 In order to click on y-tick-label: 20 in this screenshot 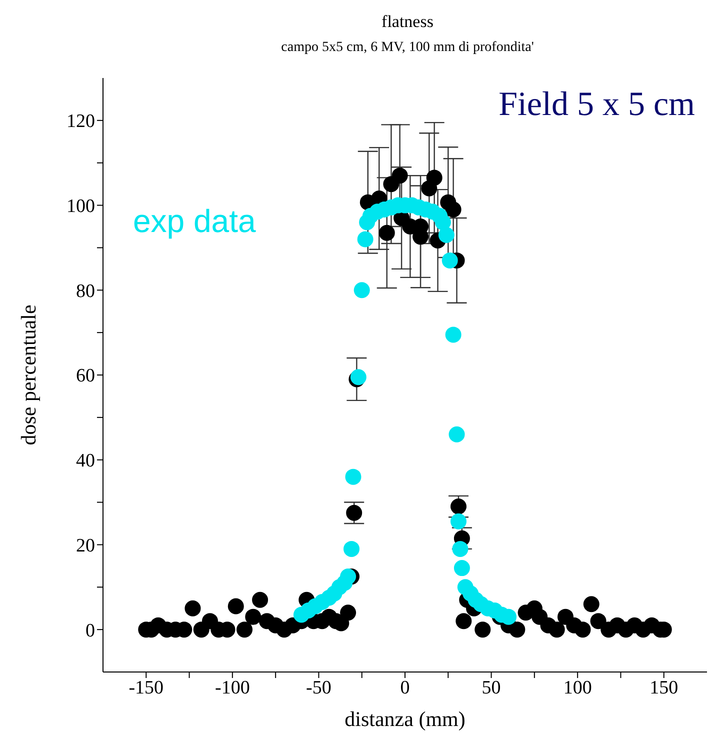, I will do `click(85, 545)`.